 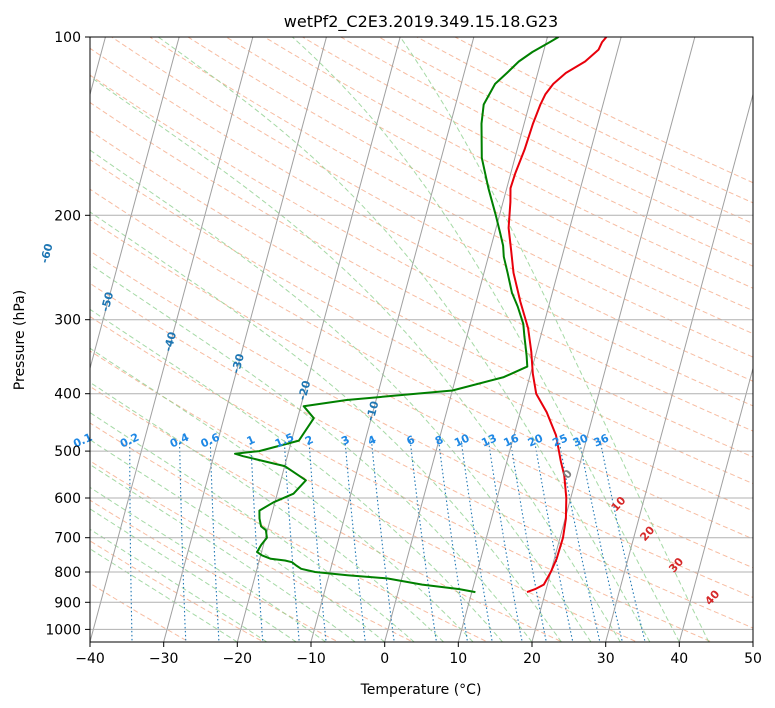 I want to click on x-tick-label: 50, so click(x=753, y=659).